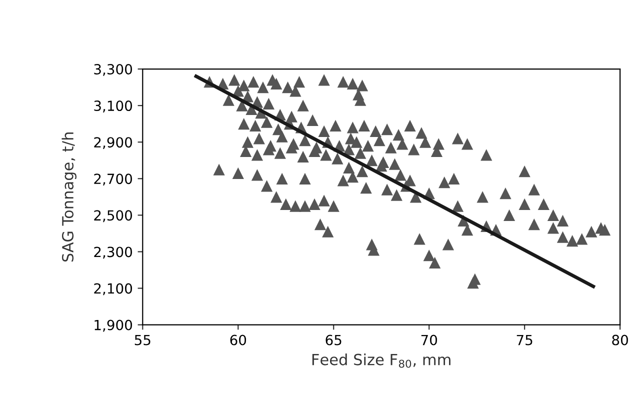 This screenshot has width=634, height=406. Describe the element at coordinates (238, 340) in the screenshot. I see `x-tick-label: 60` at that location.